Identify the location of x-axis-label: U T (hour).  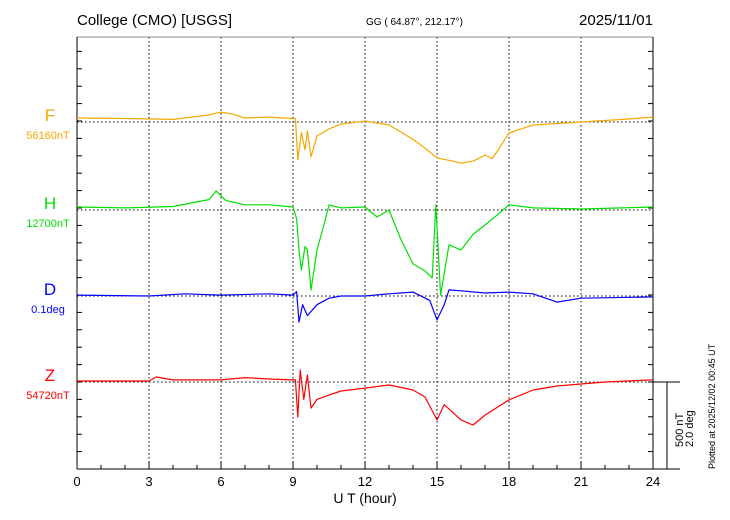
(364, 498).